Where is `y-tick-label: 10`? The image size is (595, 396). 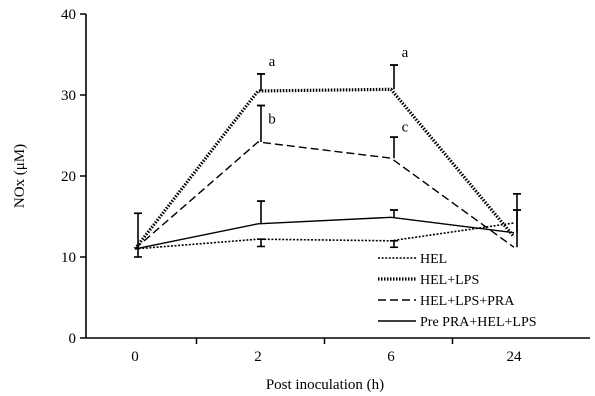 y-tick-label: 10 is located at coordinates (68, 258).